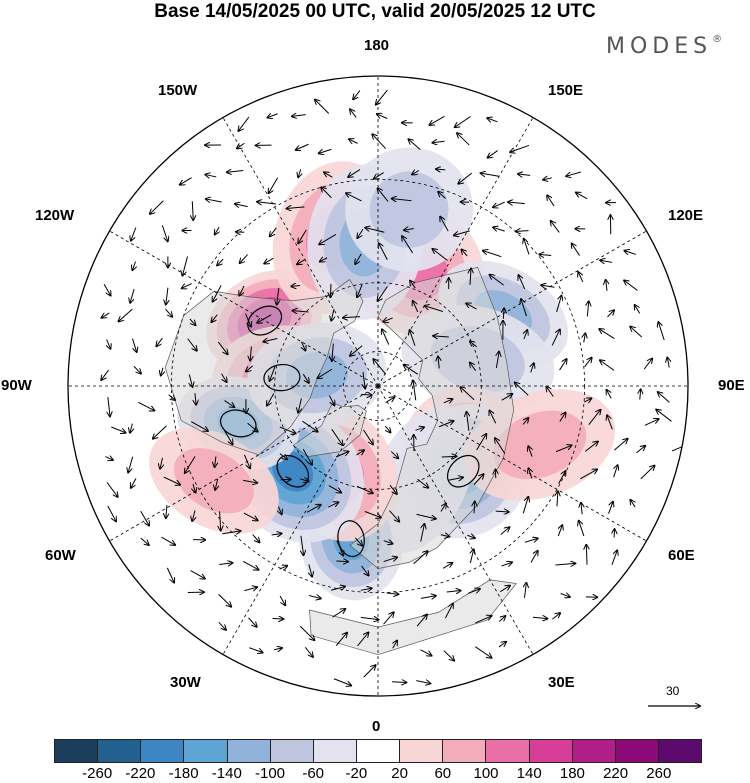 This screenshot has height=783, width=750. What do you see at coordinates (329, 430) in the screenshot?
I see `land-mass` at bounding box center [329, 430].